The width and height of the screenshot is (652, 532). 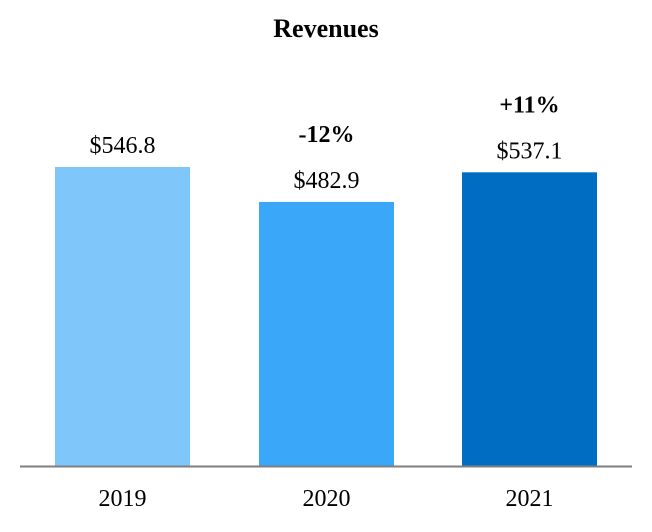 What do you see at coordinates (529, 319) in the screenshot?
I see `bar-2021` at bounding box center [529, 319].